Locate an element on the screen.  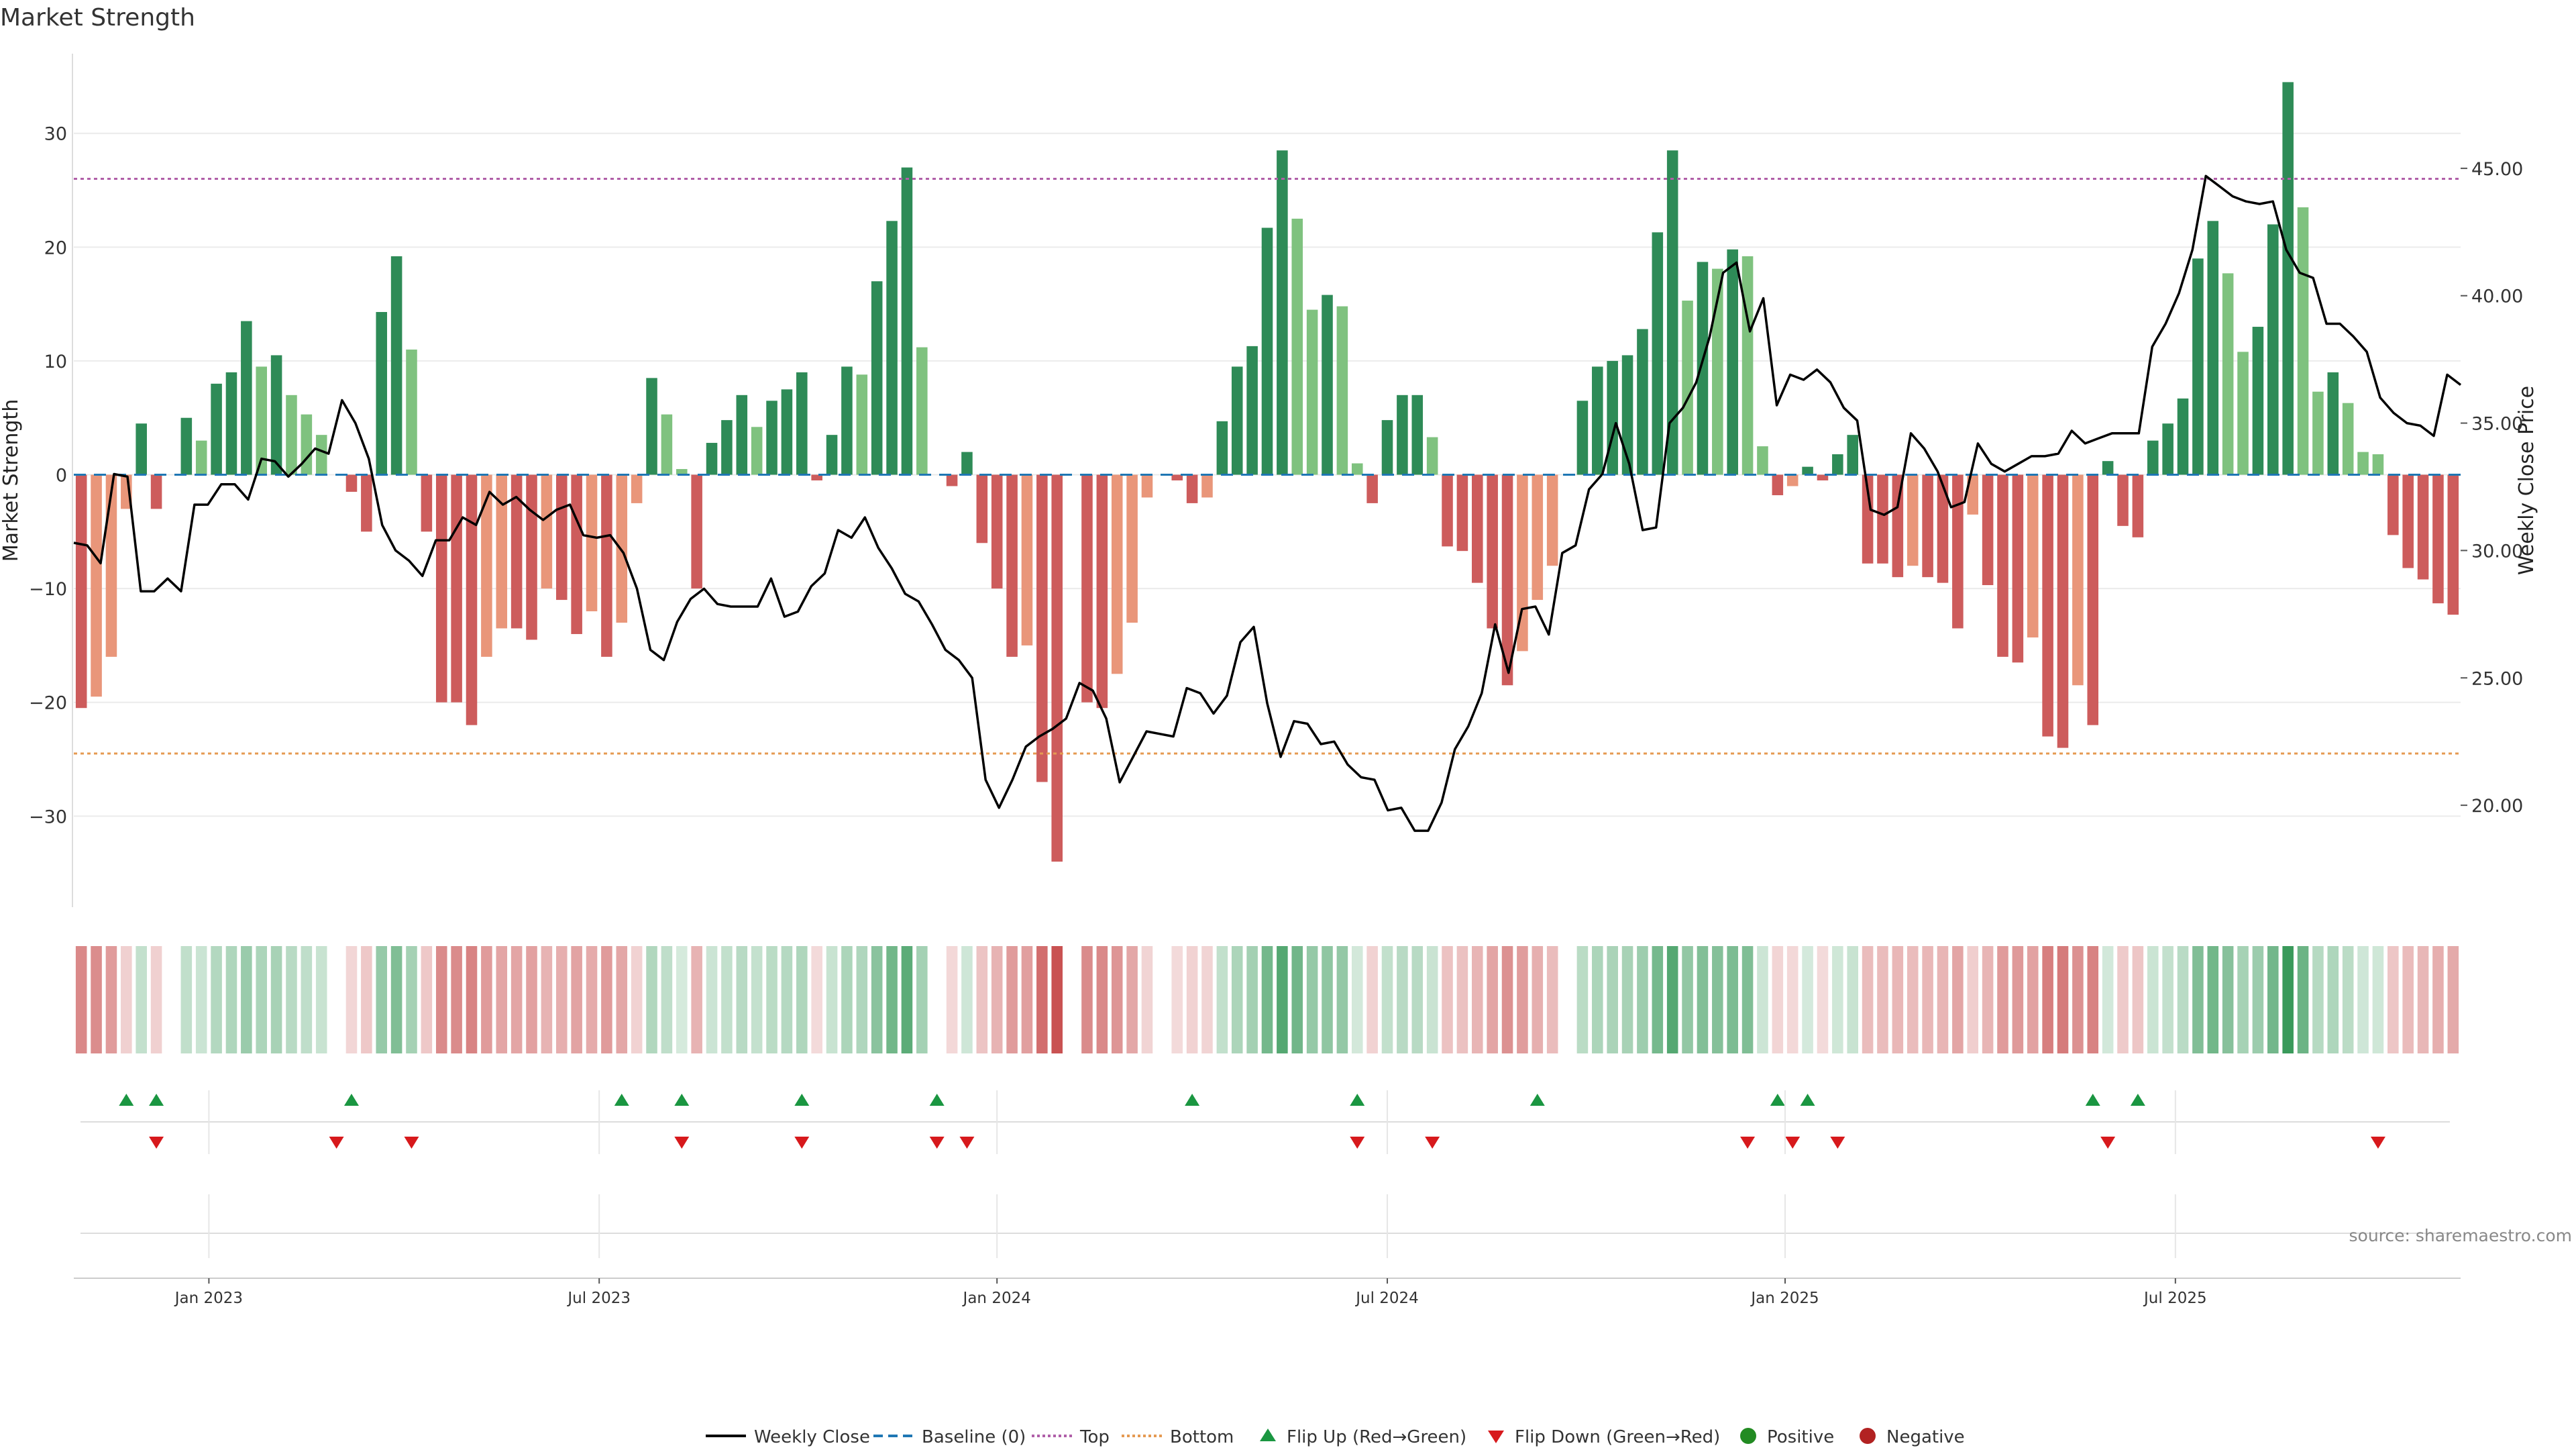
heat-strip is located at coordinates (1267, 999).